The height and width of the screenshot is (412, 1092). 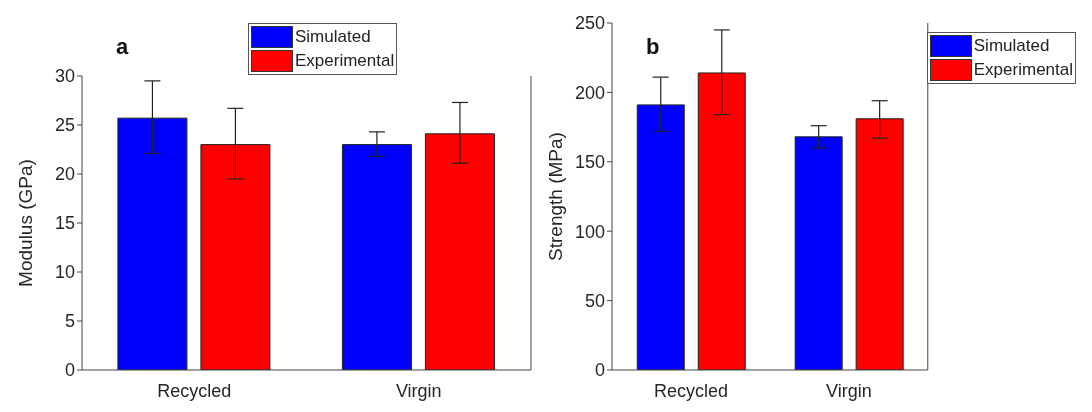 What do you see at coordinates (64, 174) in the screenshot?
I see `y-tick-label: 20` at bounding box center [64, 174].